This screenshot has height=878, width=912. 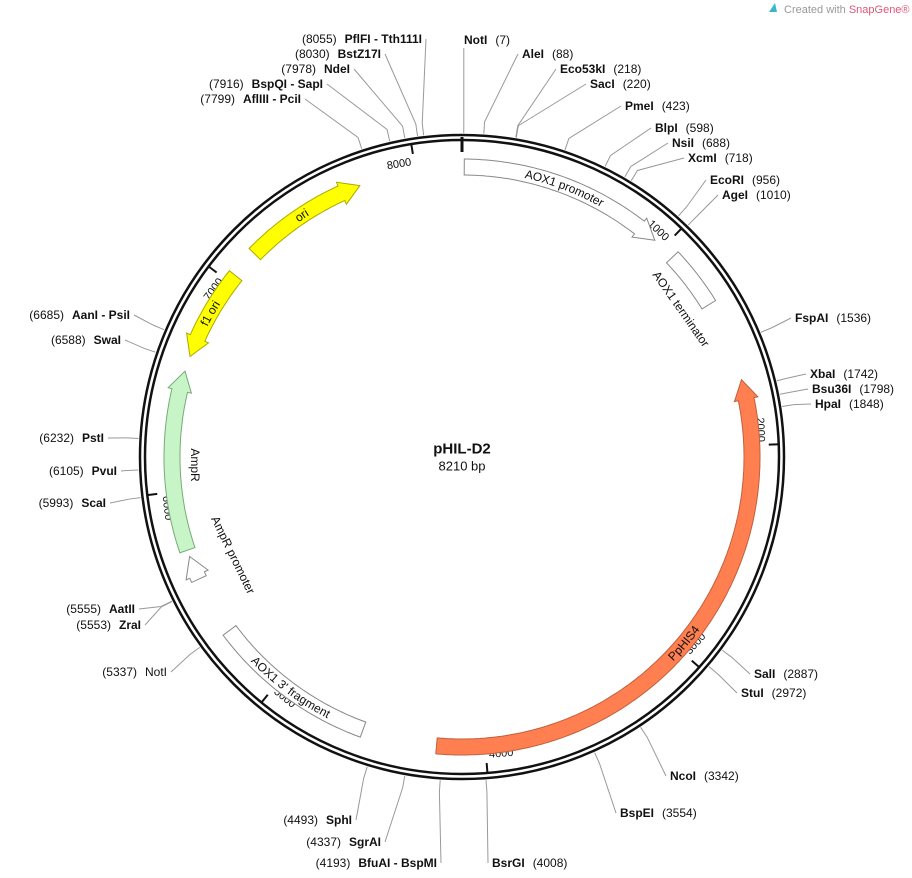 What do you see at coordinates (853, 318) in the screenshot?
I see `site-position: (1536)` at bounding box center [853, 318].